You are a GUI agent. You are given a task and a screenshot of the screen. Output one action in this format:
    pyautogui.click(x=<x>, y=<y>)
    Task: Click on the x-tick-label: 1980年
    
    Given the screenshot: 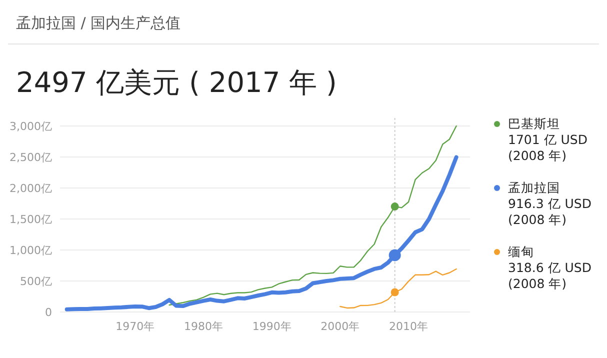 What is the action you would take?
    pyautogui.click(x=203, y=326)
    